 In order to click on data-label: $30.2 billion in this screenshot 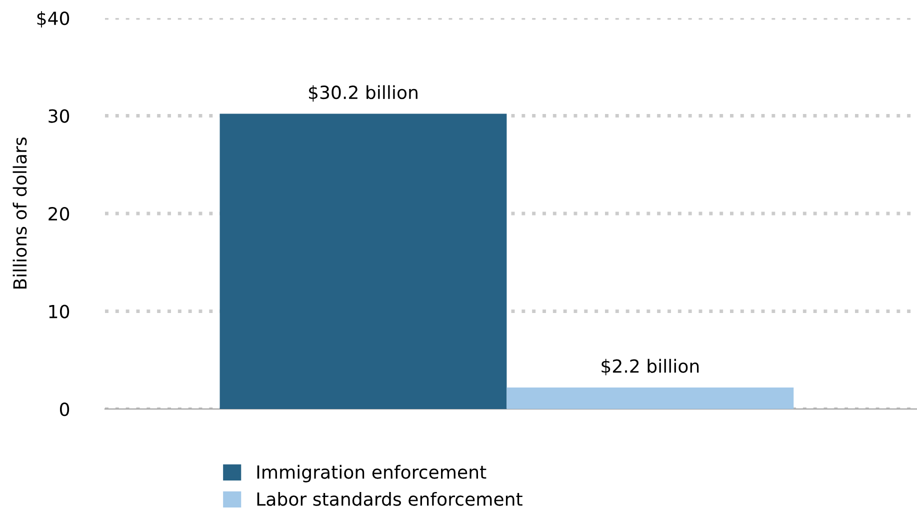, I will do `click(363, 93)`.